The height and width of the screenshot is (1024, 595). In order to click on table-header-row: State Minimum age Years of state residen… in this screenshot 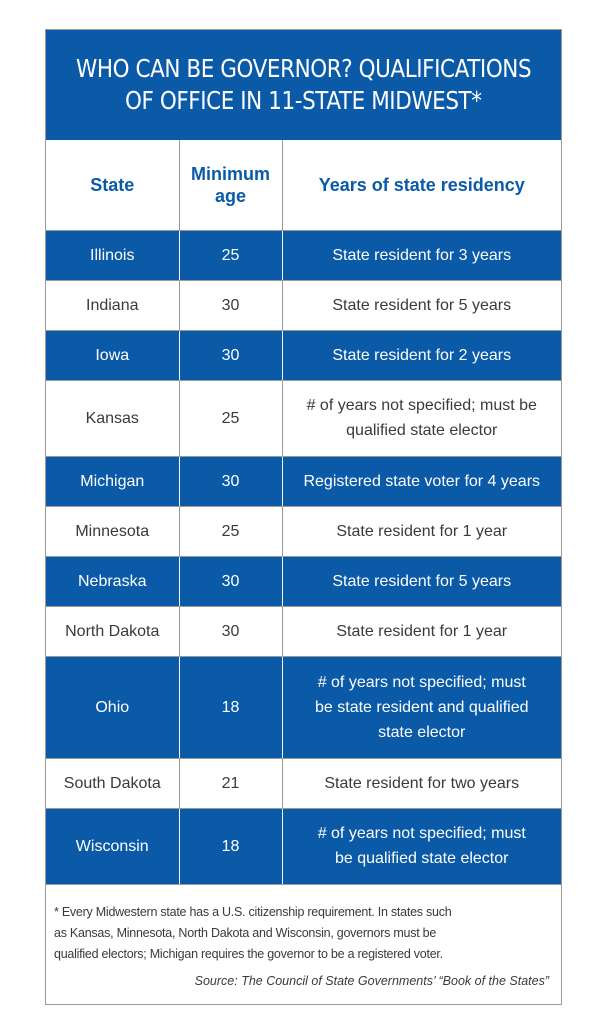, I will do `click(303, 185)`.